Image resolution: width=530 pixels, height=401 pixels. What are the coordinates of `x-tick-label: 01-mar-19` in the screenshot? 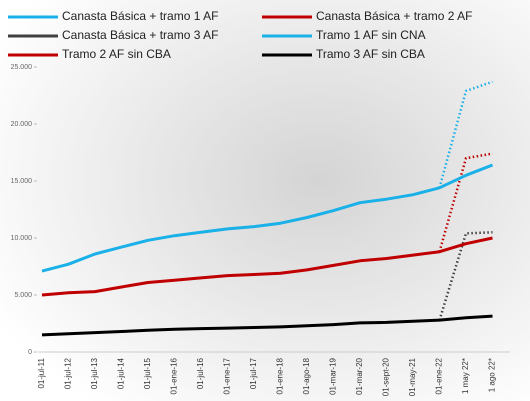 It's located at (333, 375).